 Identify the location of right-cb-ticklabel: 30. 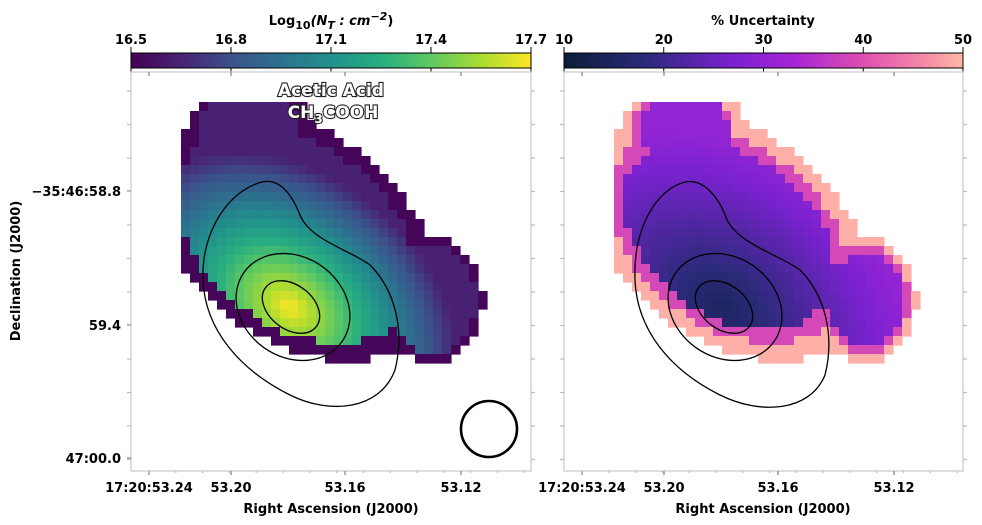
(763, 40).